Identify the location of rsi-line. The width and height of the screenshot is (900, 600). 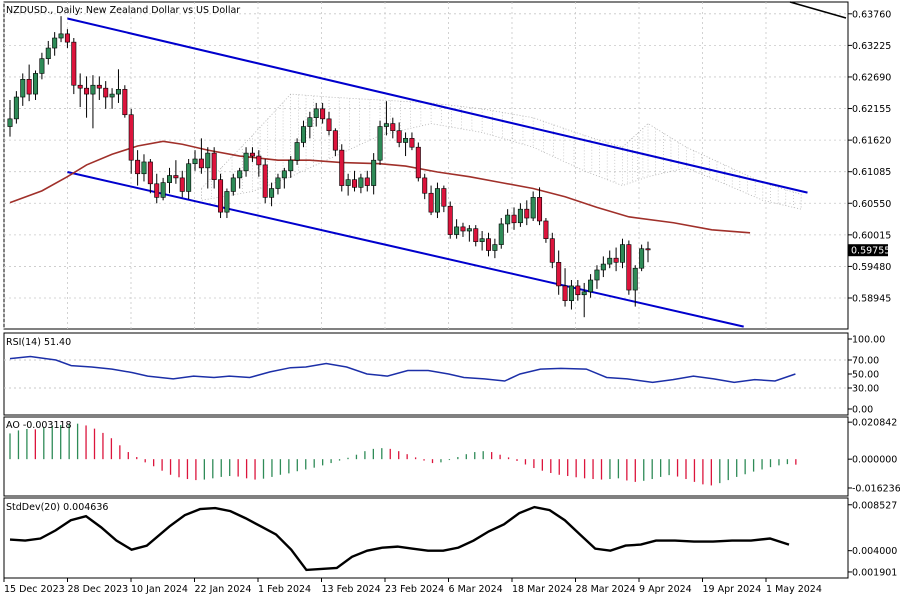
(402, 369).